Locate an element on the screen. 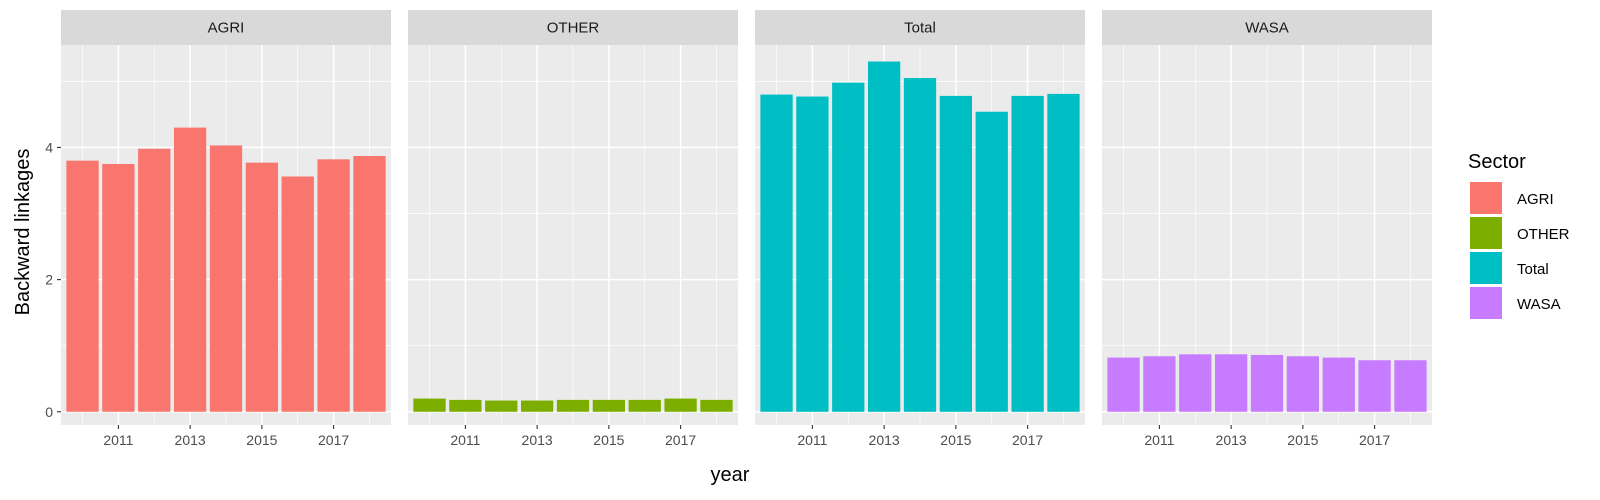  legend-label: AGRI is located at coordinates (1535, 199).